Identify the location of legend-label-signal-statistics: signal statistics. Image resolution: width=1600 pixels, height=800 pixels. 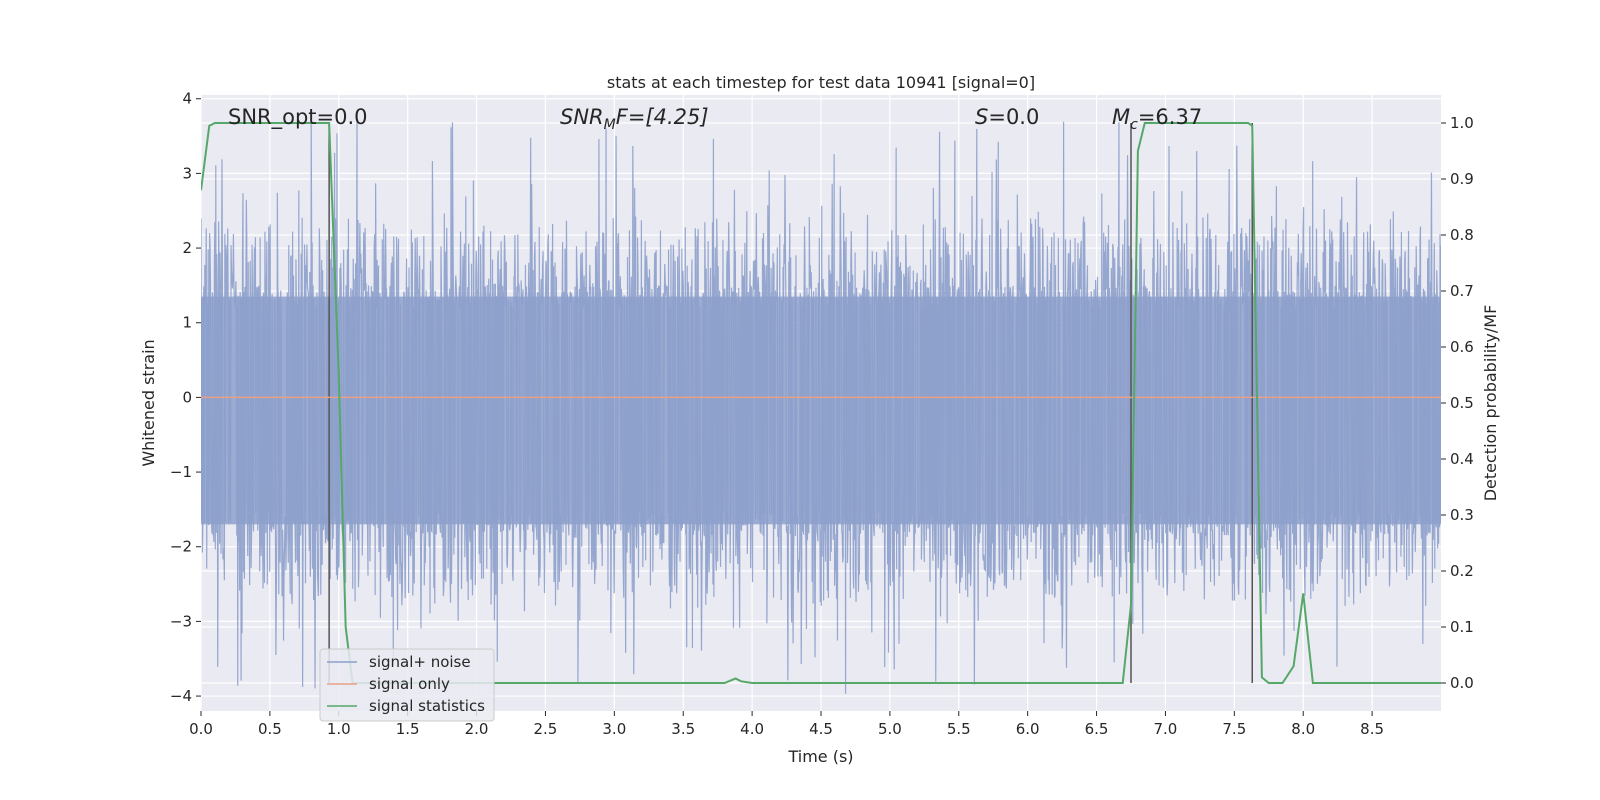
(427, 706).